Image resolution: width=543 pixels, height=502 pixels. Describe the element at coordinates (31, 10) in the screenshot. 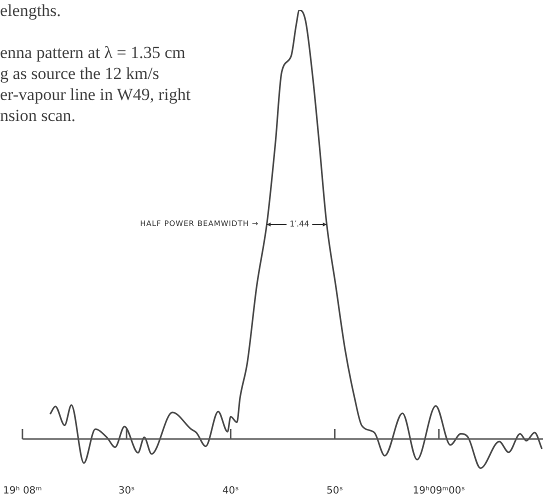

I see `annotation: elengths.` at that location.